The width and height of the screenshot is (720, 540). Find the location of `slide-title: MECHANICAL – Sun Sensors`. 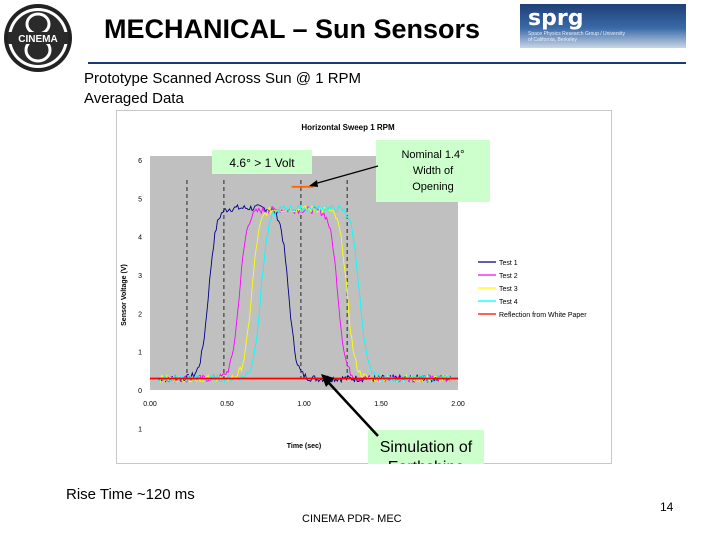

slide-title: MECHANICAL – Sun Sensors is located at coordinates (292, 29).